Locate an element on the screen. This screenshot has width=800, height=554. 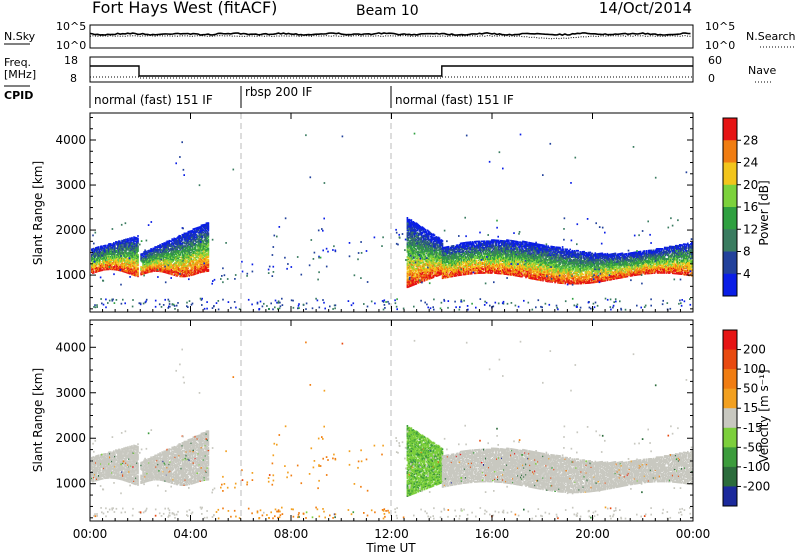
cpid-segment-2: rbsp 200 IF is located at coordinates (278, 92).